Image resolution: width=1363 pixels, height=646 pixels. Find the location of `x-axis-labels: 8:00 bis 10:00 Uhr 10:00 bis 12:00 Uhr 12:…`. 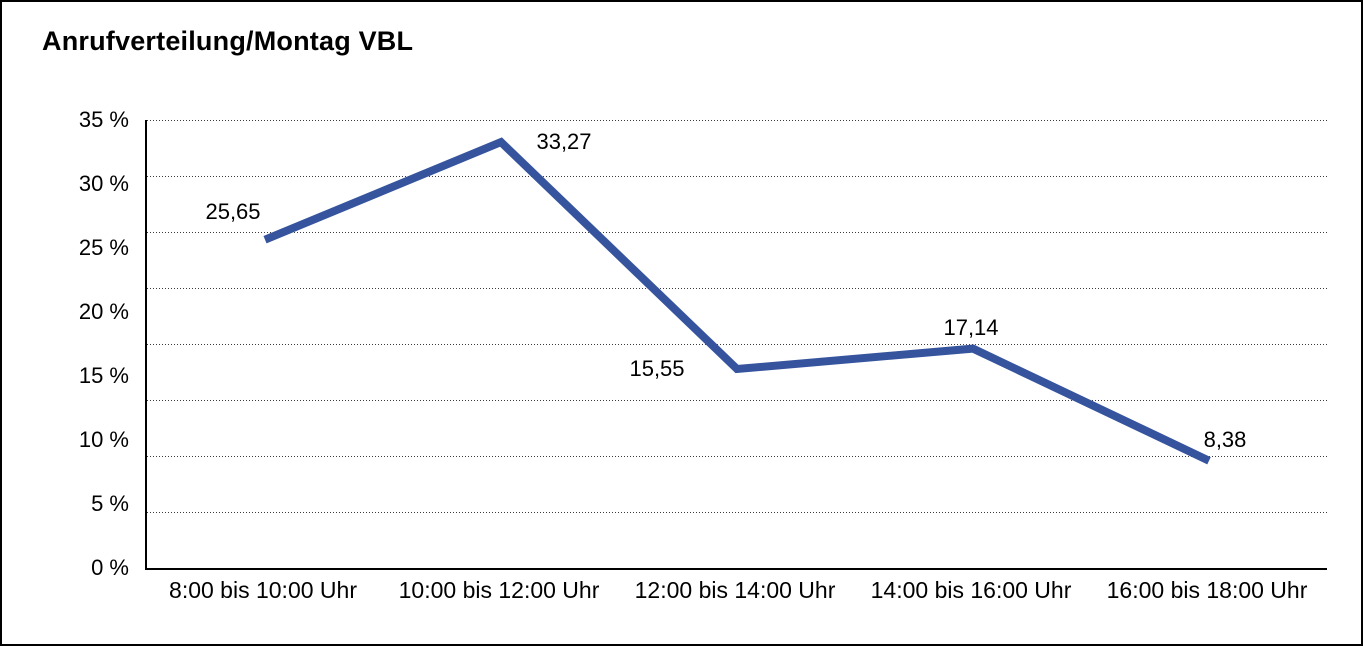

x-axis-labels: 8:00 bis 10:00 Uhr 10:00 bis 12:00 Uhr 12:… is located at coordinates (735, 593).